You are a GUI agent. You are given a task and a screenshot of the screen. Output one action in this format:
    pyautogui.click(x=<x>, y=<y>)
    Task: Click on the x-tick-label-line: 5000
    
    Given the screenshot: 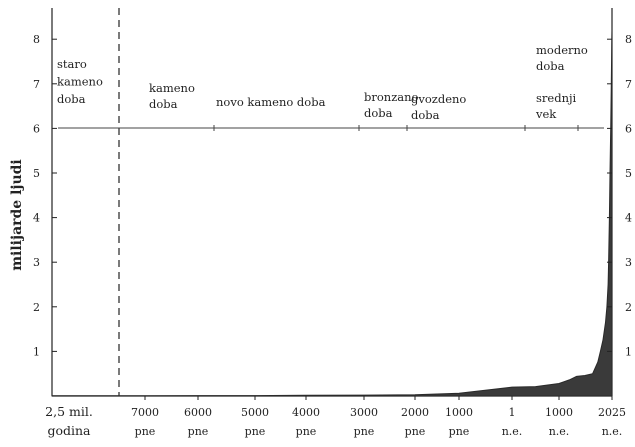 What is the action you would take?
    pyautogui.click(x=255, y=412)
    